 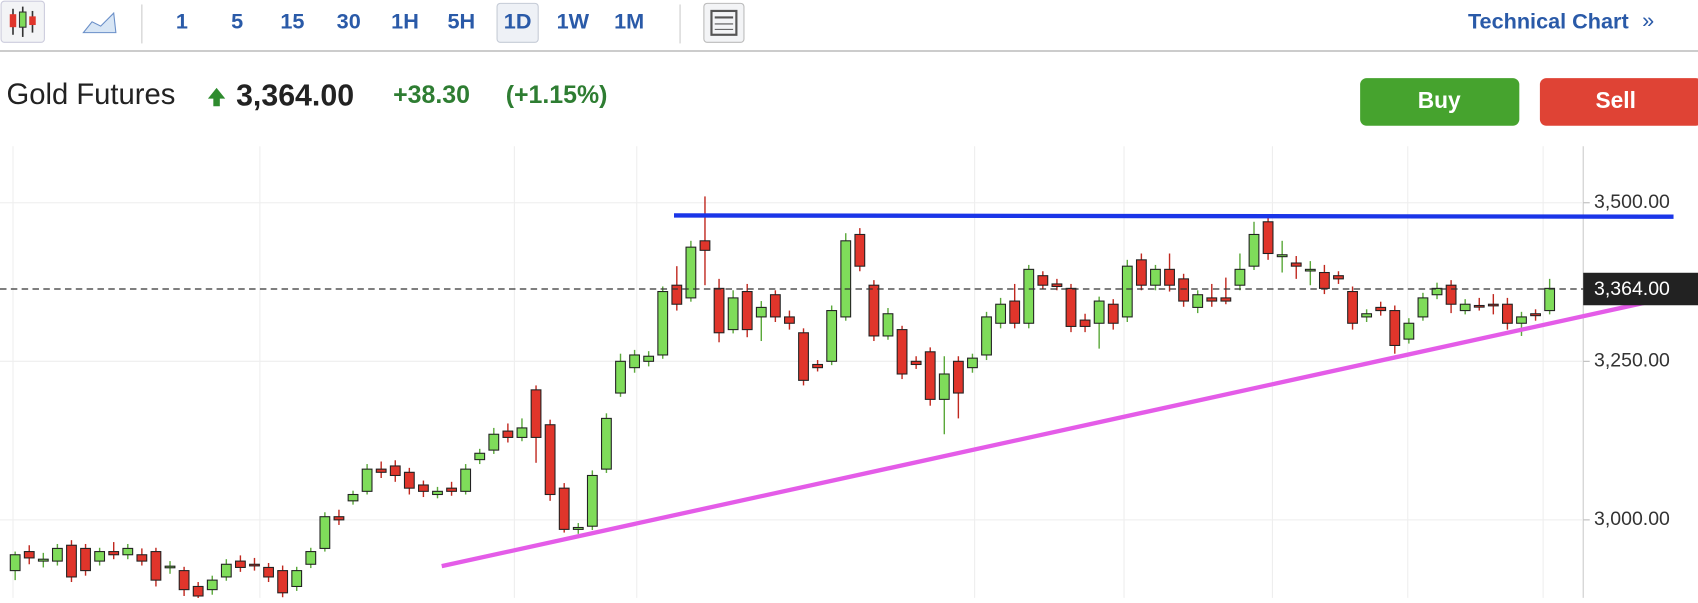 I want to click on sell-label: Sell, so click(x=1615, y=100).